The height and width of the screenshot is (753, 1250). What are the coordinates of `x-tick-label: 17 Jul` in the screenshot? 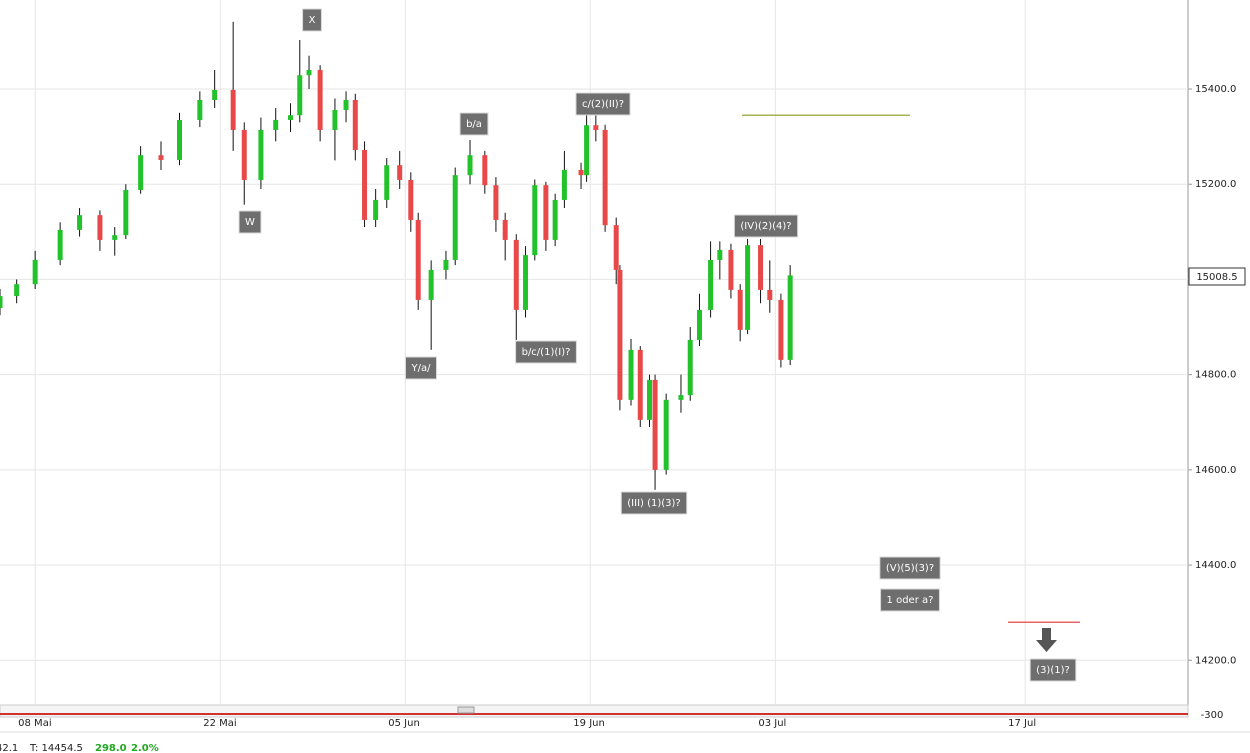 It's located at (1022, 723).